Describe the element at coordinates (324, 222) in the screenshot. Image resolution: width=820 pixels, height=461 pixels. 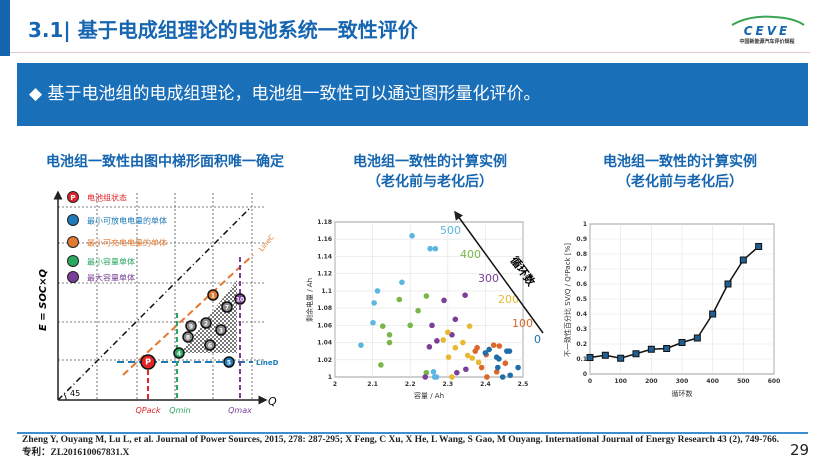
I see `y-tick-label: 1.18` at that location.